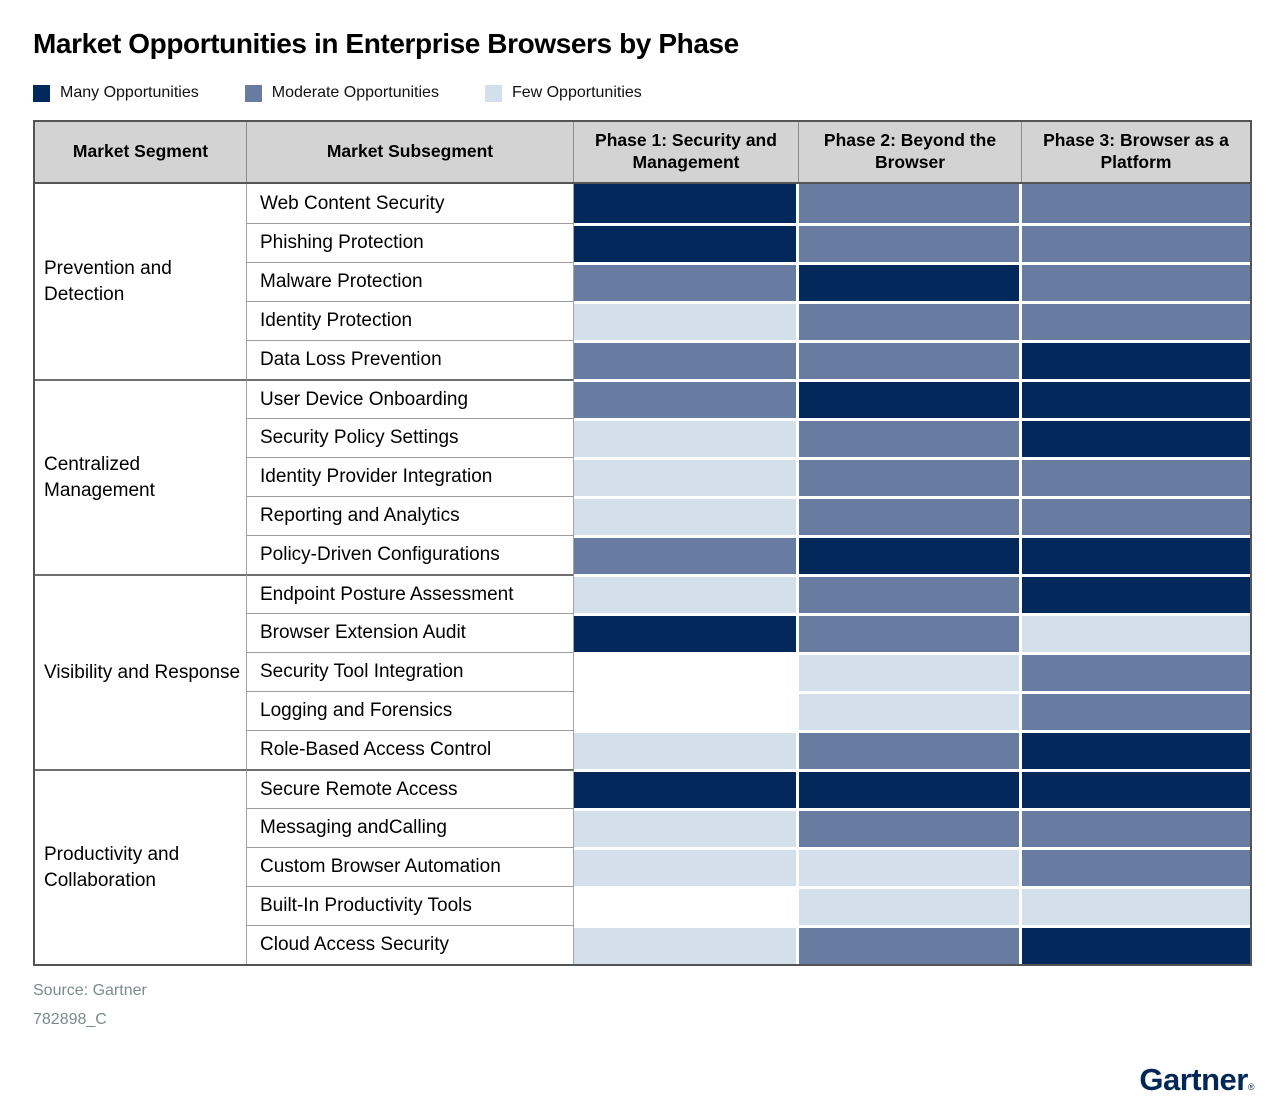 The width and height of the screenshot is (1280, 1115). I want to click on moderate-opportunities-swatch-icon, so click(253, 93).